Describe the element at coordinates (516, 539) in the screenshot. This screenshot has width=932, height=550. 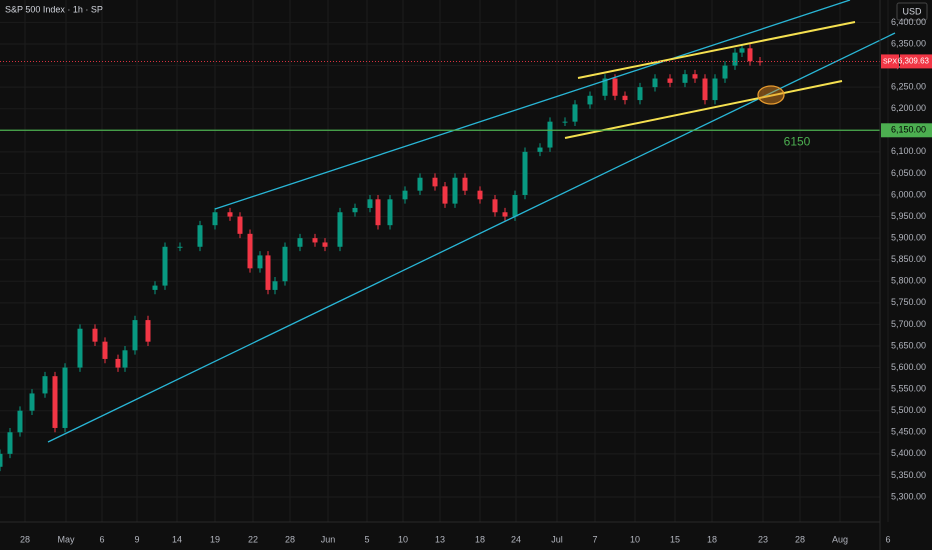
I see `x-tick-label: 24` at that location.